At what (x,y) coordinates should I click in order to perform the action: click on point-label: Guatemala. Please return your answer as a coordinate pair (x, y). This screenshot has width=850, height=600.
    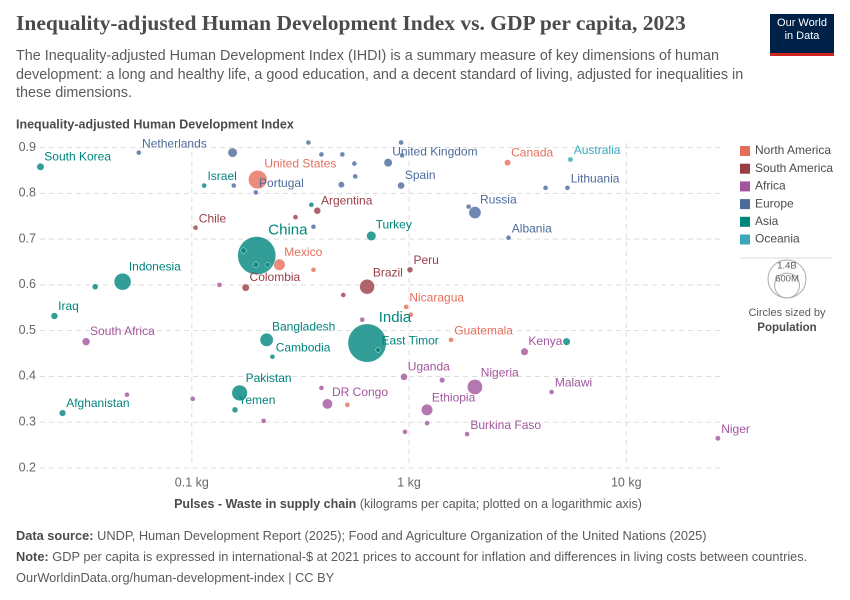
    Looking at the image, I should click on (483, 331).